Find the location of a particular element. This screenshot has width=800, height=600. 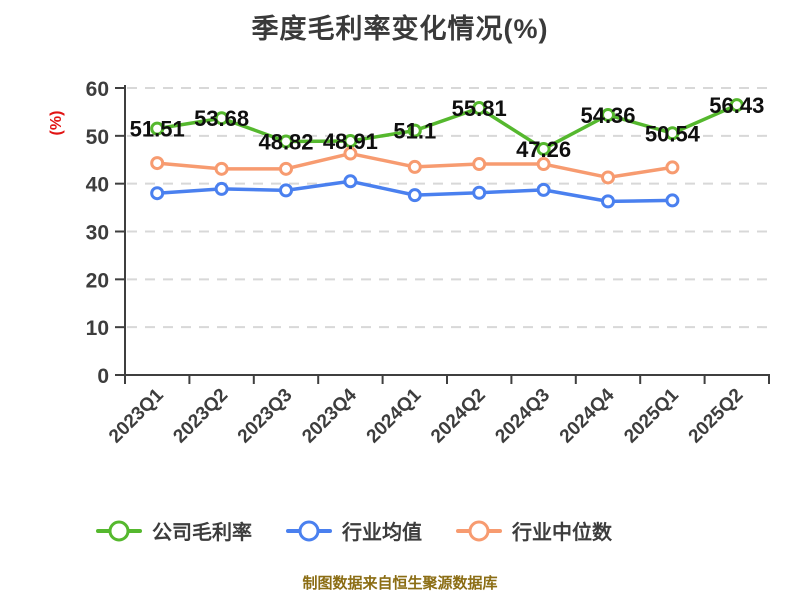

y-axis-tick-label: 60 is located at coordinates (97, 89).